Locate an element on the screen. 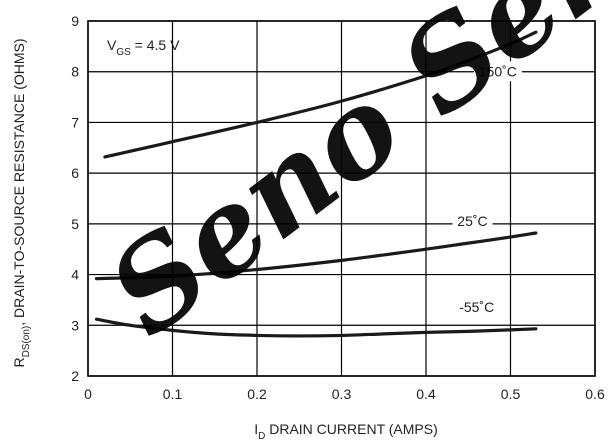  y-tick-label: 7 is located at coordinates (75, 122).